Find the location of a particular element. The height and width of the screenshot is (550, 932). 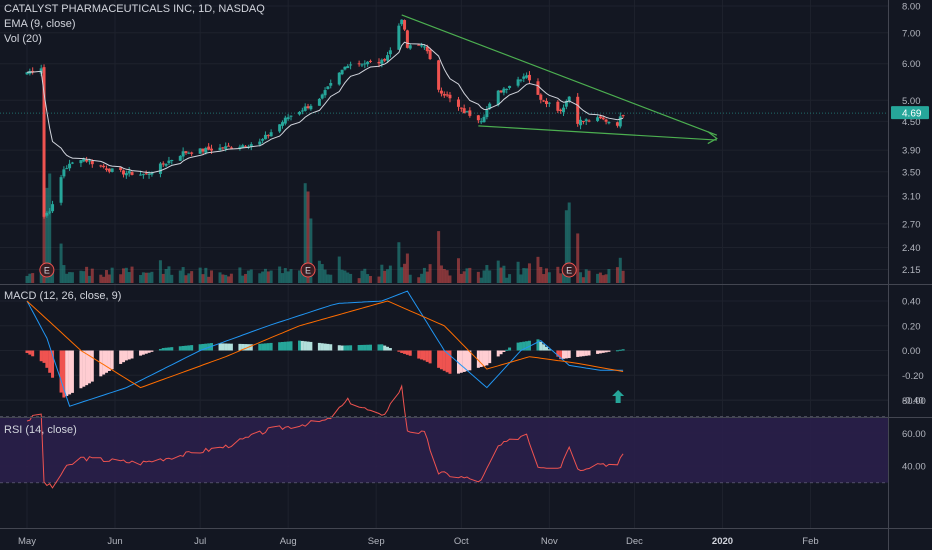

macd-tick-label: 0.40 is located at coordinates (911, 302).